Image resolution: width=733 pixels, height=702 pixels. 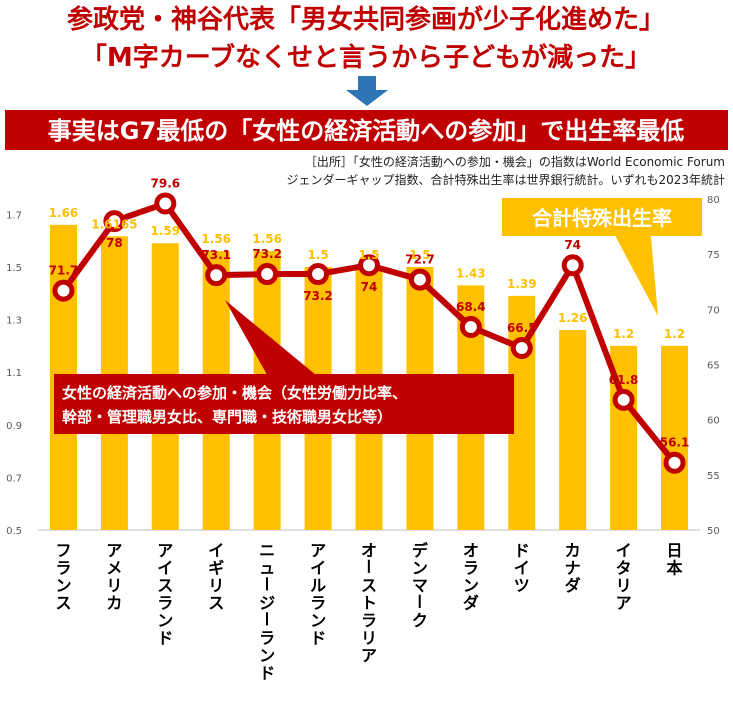 I want to click on fertility-callout: 合計特殊出生率, so click(x=602, y=257).